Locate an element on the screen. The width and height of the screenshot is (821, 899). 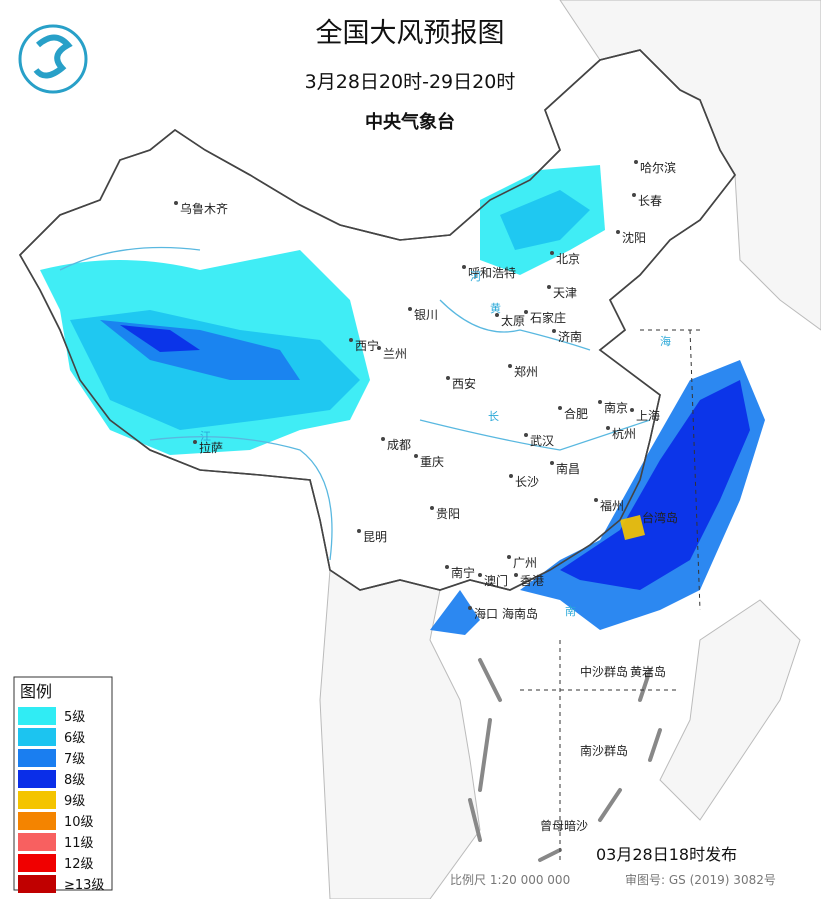
city-label: 拉萨 is located at coordinates (211, 447).